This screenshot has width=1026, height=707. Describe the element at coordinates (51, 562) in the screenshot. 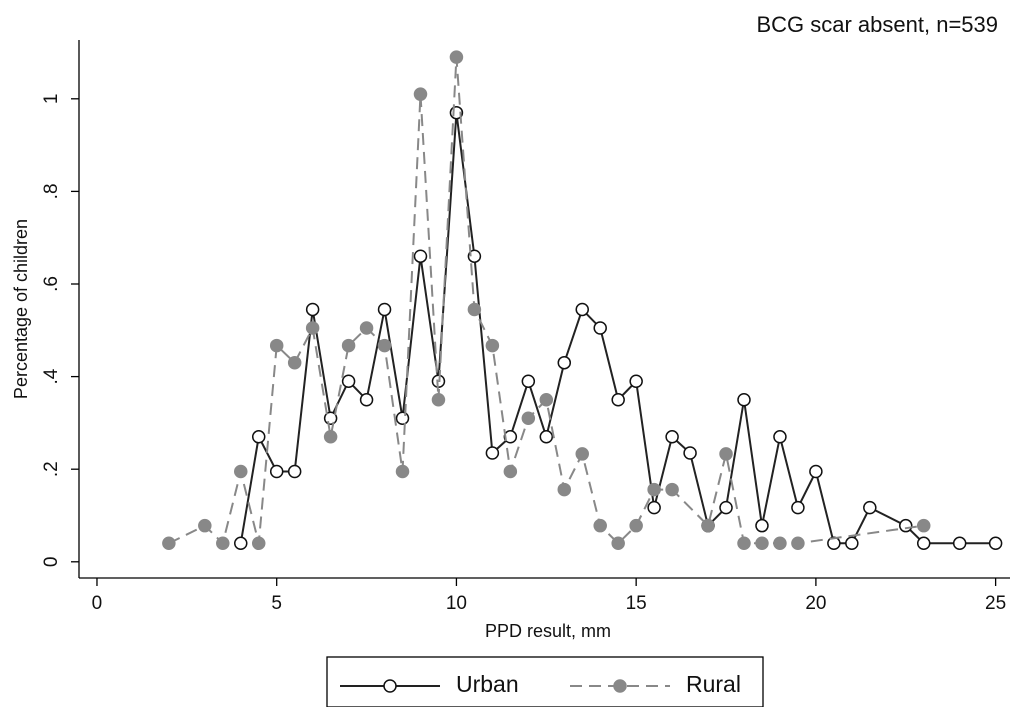

I see `y-tick-label: 0` at that location.